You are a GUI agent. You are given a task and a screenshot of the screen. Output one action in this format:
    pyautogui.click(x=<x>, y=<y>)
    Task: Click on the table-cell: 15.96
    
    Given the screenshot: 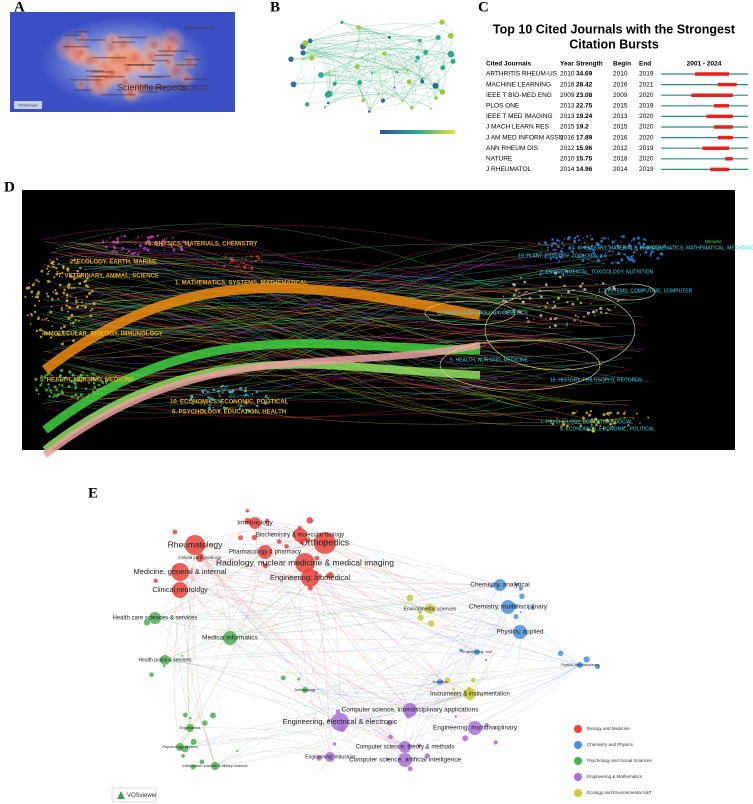 What is the action you would take?
    pyautogui.click(x=584, y=148)
    